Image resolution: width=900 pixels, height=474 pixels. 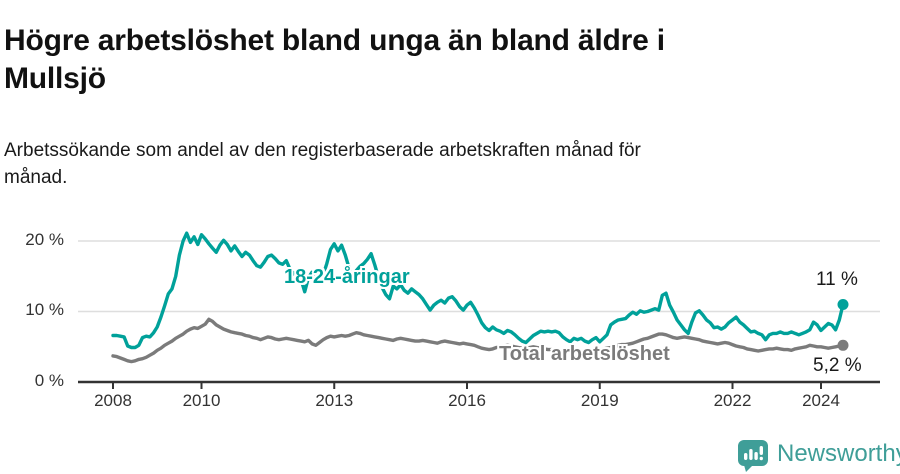 What do you see at coordinates (49, 380) in the screenshot?
I see `y-axis-label-0: 0 %` at bounding box center [49, 380].